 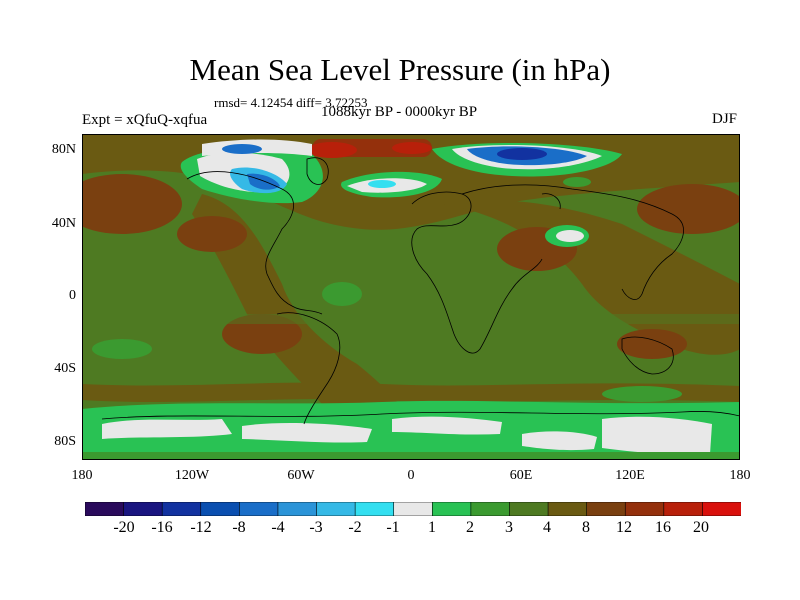 What do you see at coordinates (401, 193) in the screenshot?
I see `arctic-anomalies` at bounding box center [401, 193].